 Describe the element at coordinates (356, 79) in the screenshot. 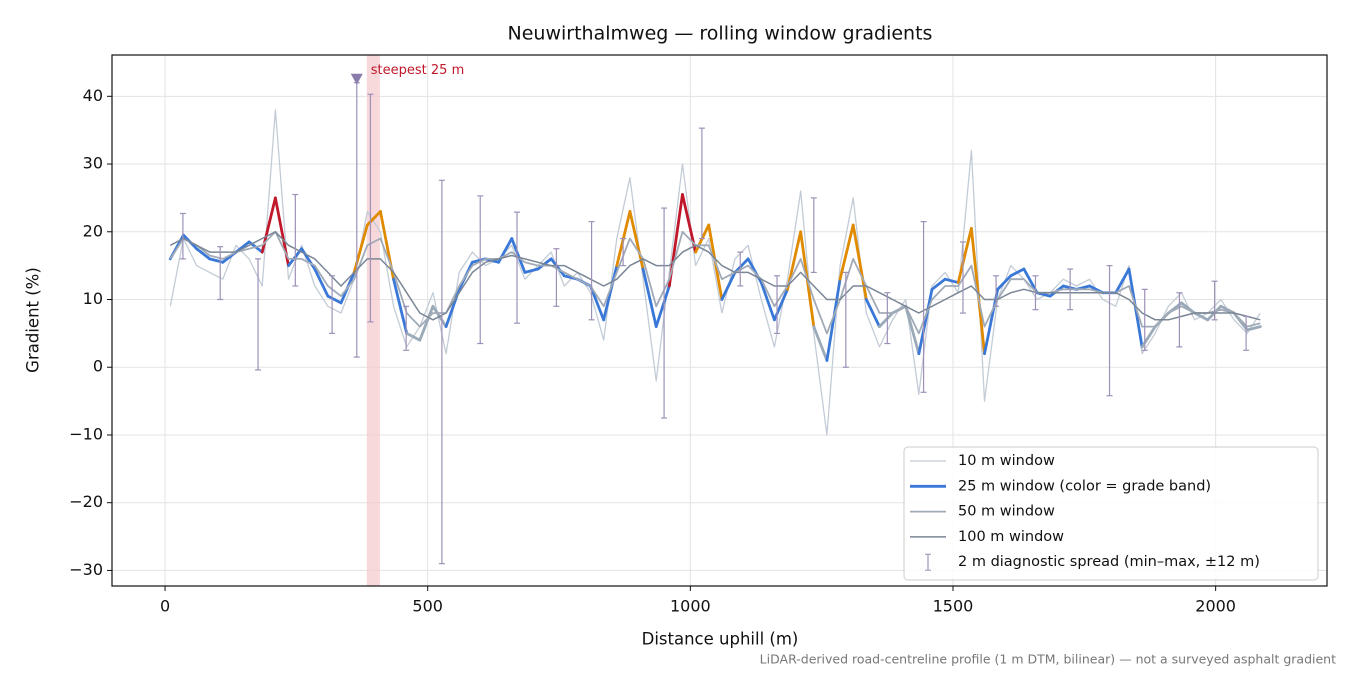

I see `steepest-marker` at that location.